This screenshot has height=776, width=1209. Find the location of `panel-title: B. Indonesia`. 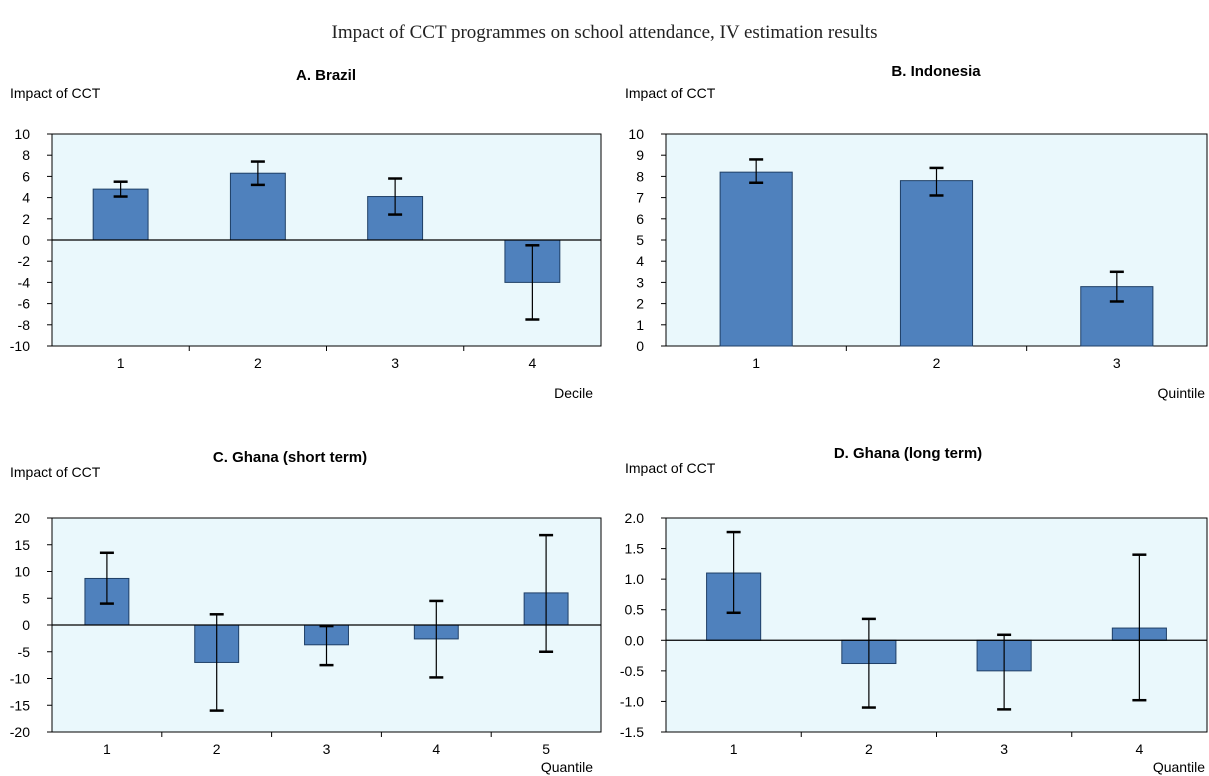

panel-title: B. Indonesia is located at coordinates (936, 71).